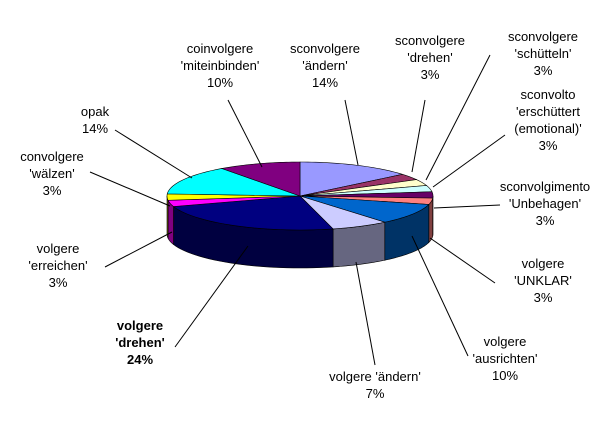 The width and height of the screenshot is (610, 424). I want to click on category-label: sconvolgere 'drehen', so click(430, 49).